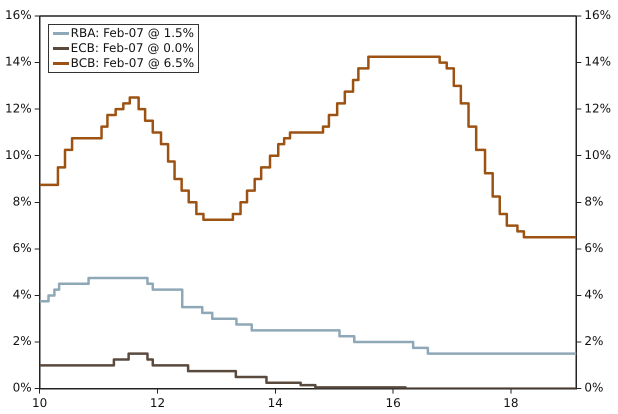  What do you see at coordinates (22, 341) in the screenshot?
I see `y-tick-label: 2%` at bounding box center [22, 341].